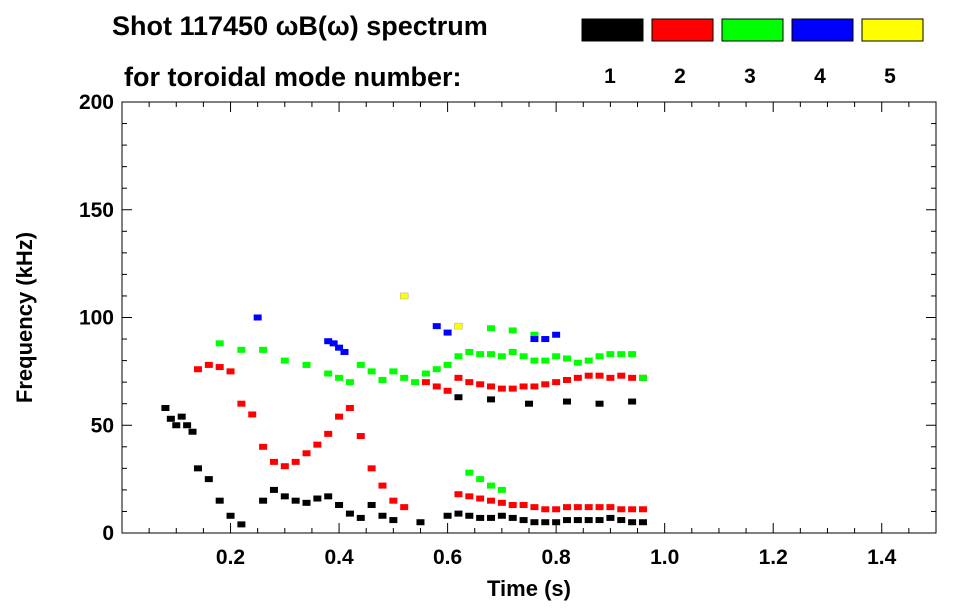  Describe the element at coordinates (300, 26) in the screenshot. I see `chart-title: Shot 117450 ωB(ω) spectrum` at that location.